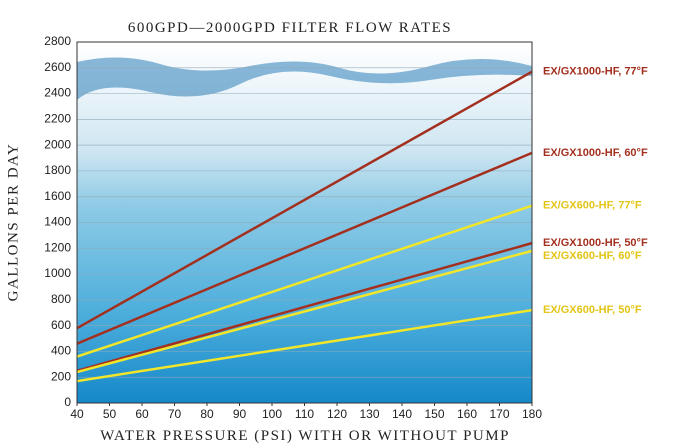 This screenshot has height=447, width=700. Describe the element at coordinates (207, 414) in the screenshot. I see `x-tick-label: 80` at that location.